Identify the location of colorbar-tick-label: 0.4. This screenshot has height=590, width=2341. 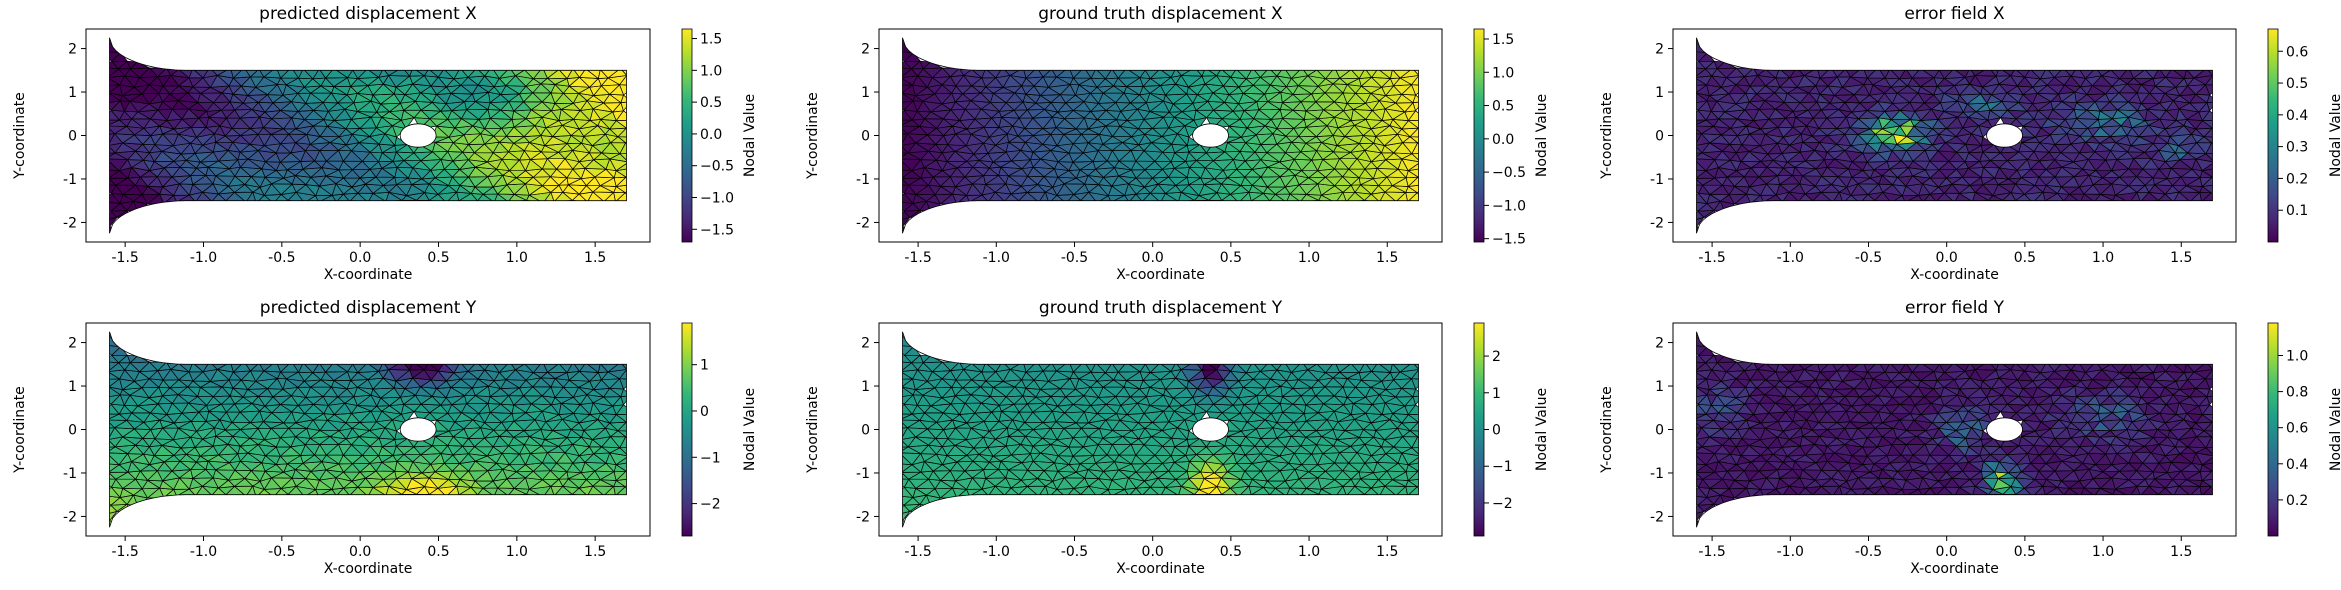
(2297, 116).